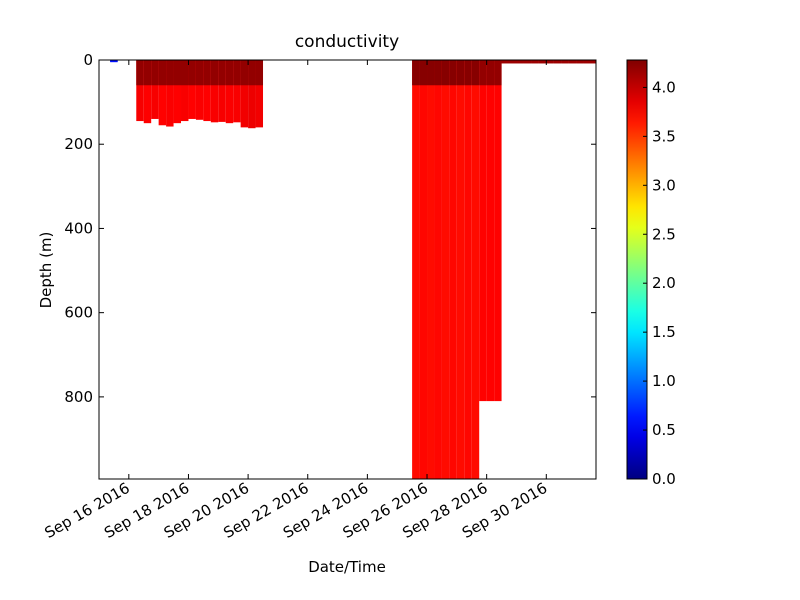 Image resolution: width=800 pixels, height=600 pixels. Describe the element at coordinates (664, 234) in the screenshot. I see `colorbar-tick-label: 2.5` at that location.